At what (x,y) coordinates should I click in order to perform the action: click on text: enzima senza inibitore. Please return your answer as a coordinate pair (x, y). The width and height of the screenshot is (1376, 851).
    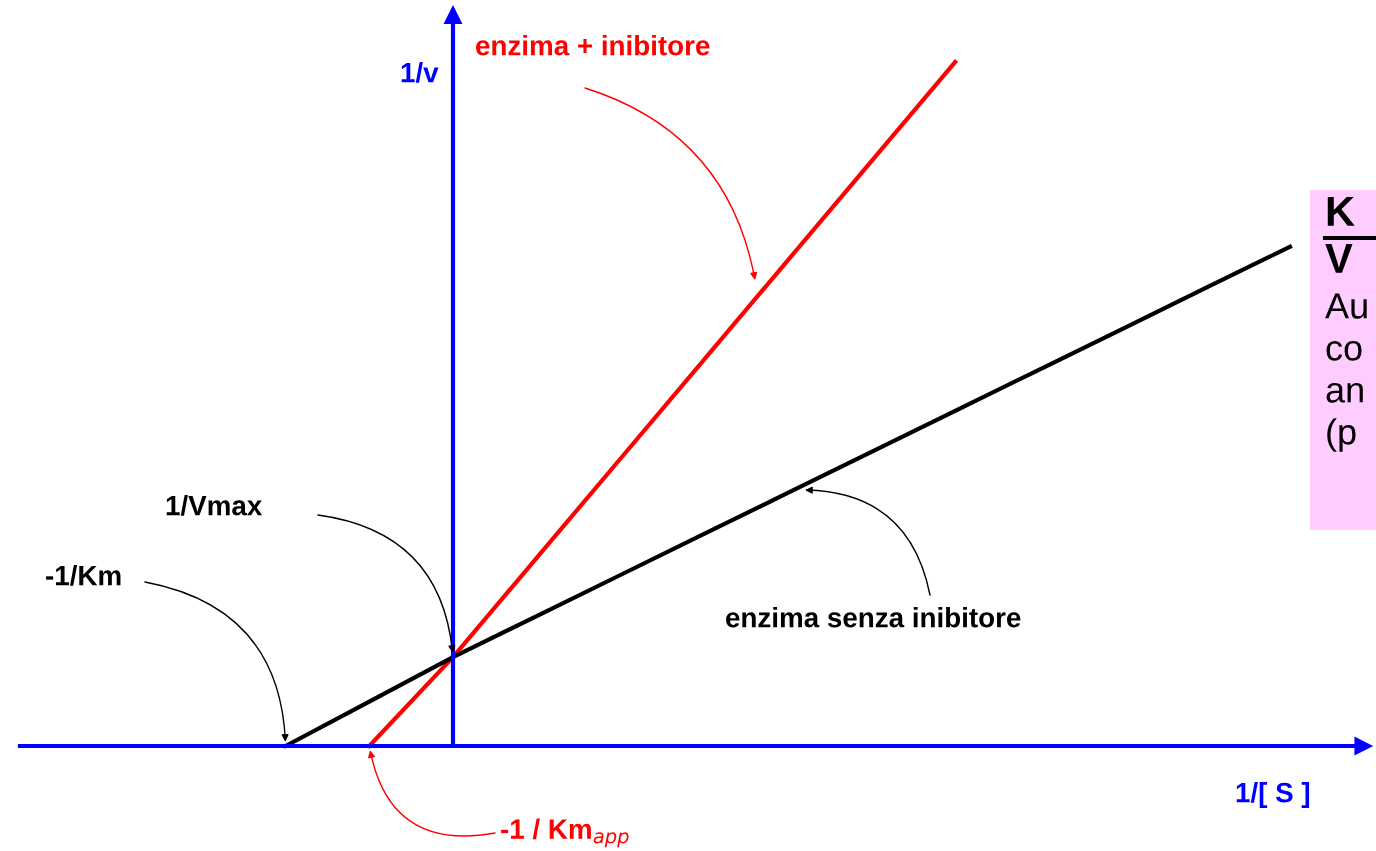
    Looking at the image, I should click on (873, 617).